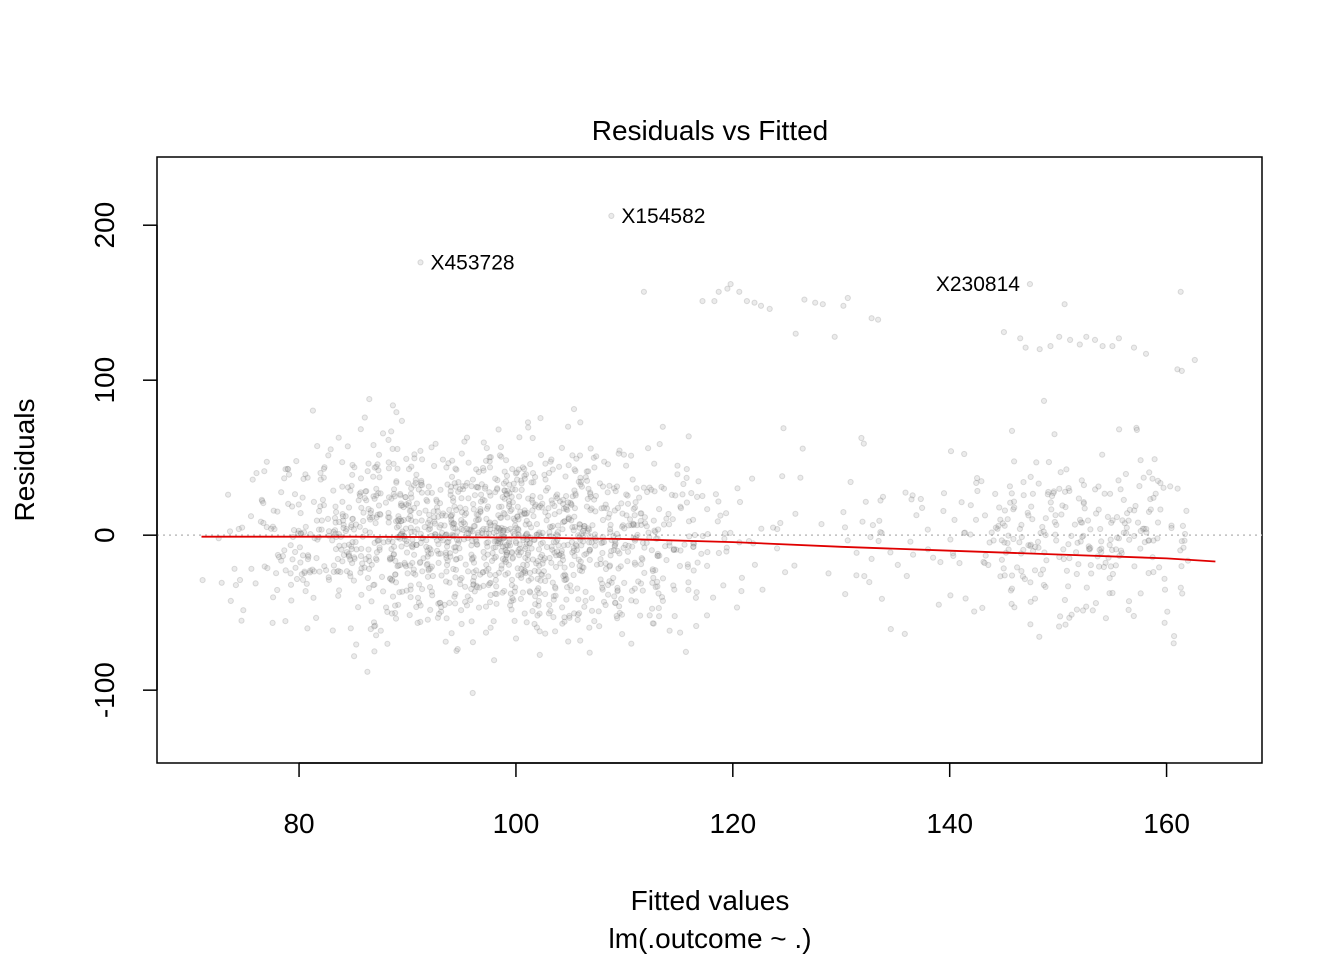 Image resolution: width=1344 pixels, height=960 pixels. I want to click on x-axis: 80 100 120 140 160, so click(736, 800).